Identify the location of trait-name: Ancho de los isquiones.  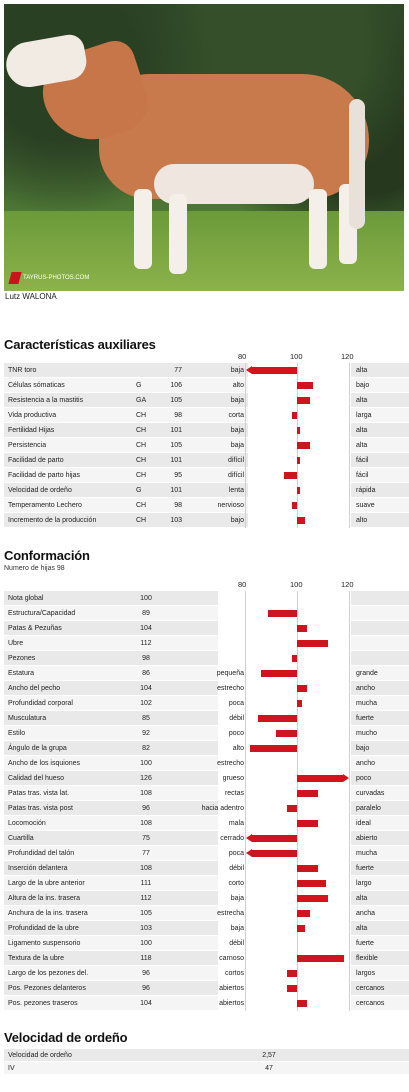
(44, 763).